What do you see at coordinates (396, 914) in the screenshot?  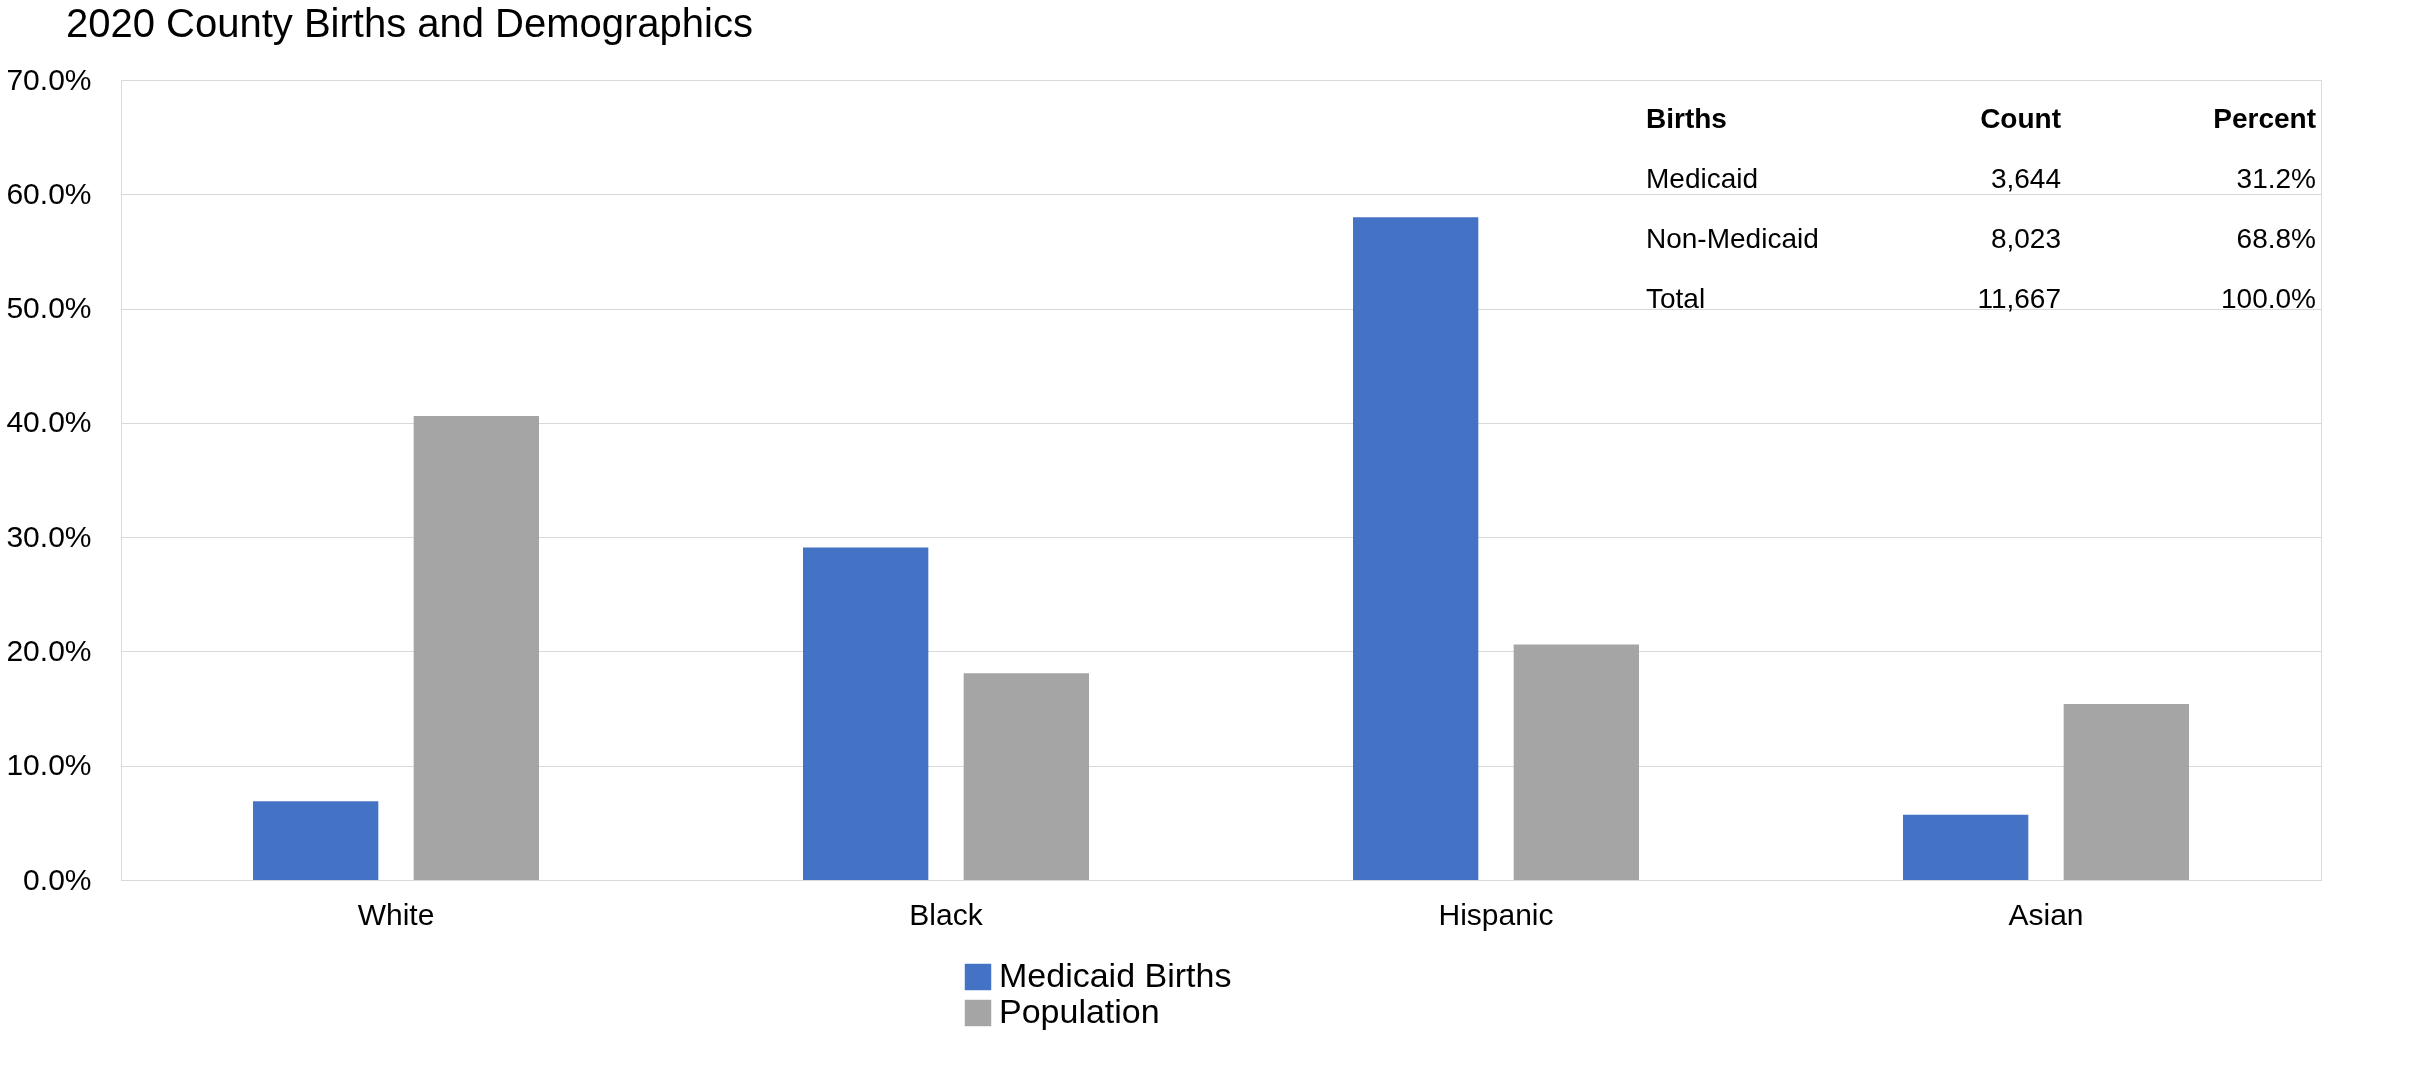 I see `x-tick-label: White` at bounding box center [396, 914].